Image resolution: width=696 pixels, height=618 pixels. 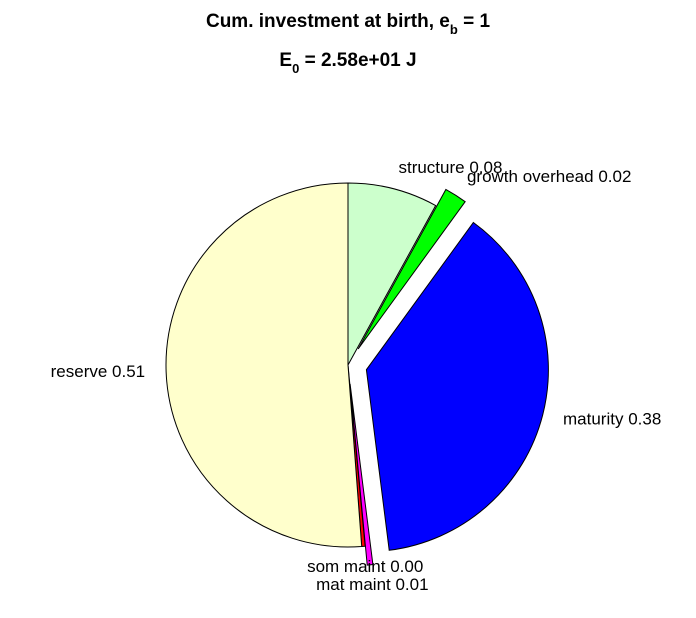 I want to click on chart-title-line1: Cum. investment at birth, eb = 1, so click(x=348, y=24).